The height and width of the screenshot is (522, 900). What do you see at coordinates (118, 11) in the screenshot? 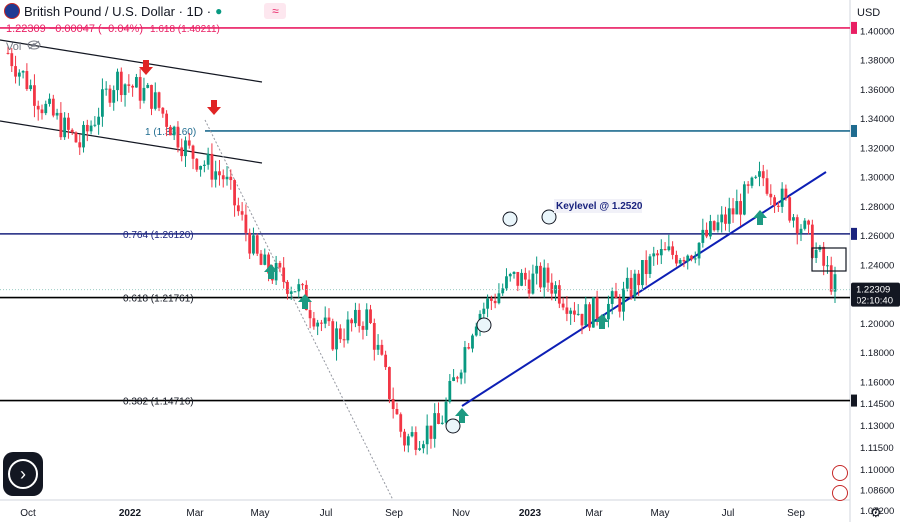
I see `symbol-title: British Pound / U.S. Dollar · 1D ·` at bounding box center [118, 11].